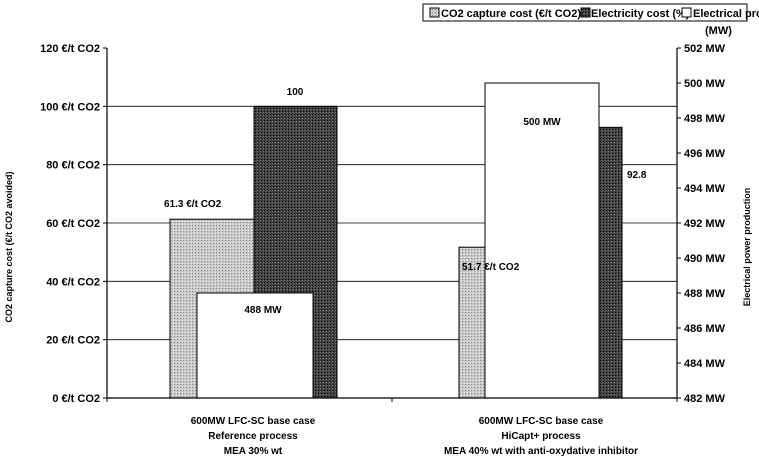 This screenshot has height=462, width=759. I want to click on y-right-tick-label: 498 MW, so click(705, 119).